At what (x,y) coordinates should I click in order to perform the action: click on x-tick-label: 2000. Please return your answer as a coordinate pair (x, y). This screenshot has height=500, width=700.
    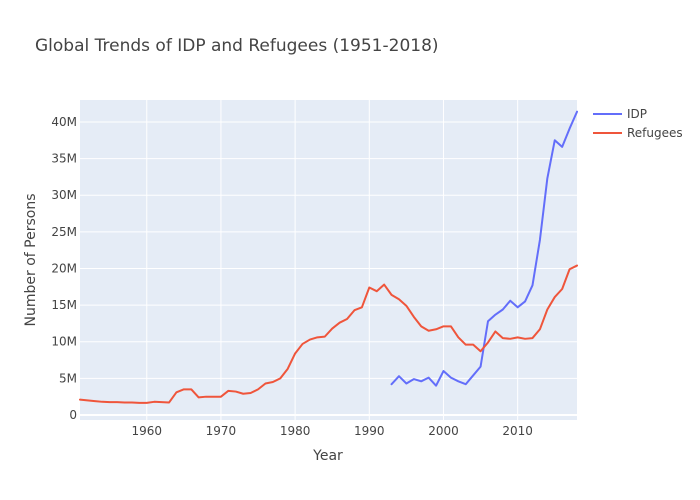
    Looking at the image, I should click on (443, 431).